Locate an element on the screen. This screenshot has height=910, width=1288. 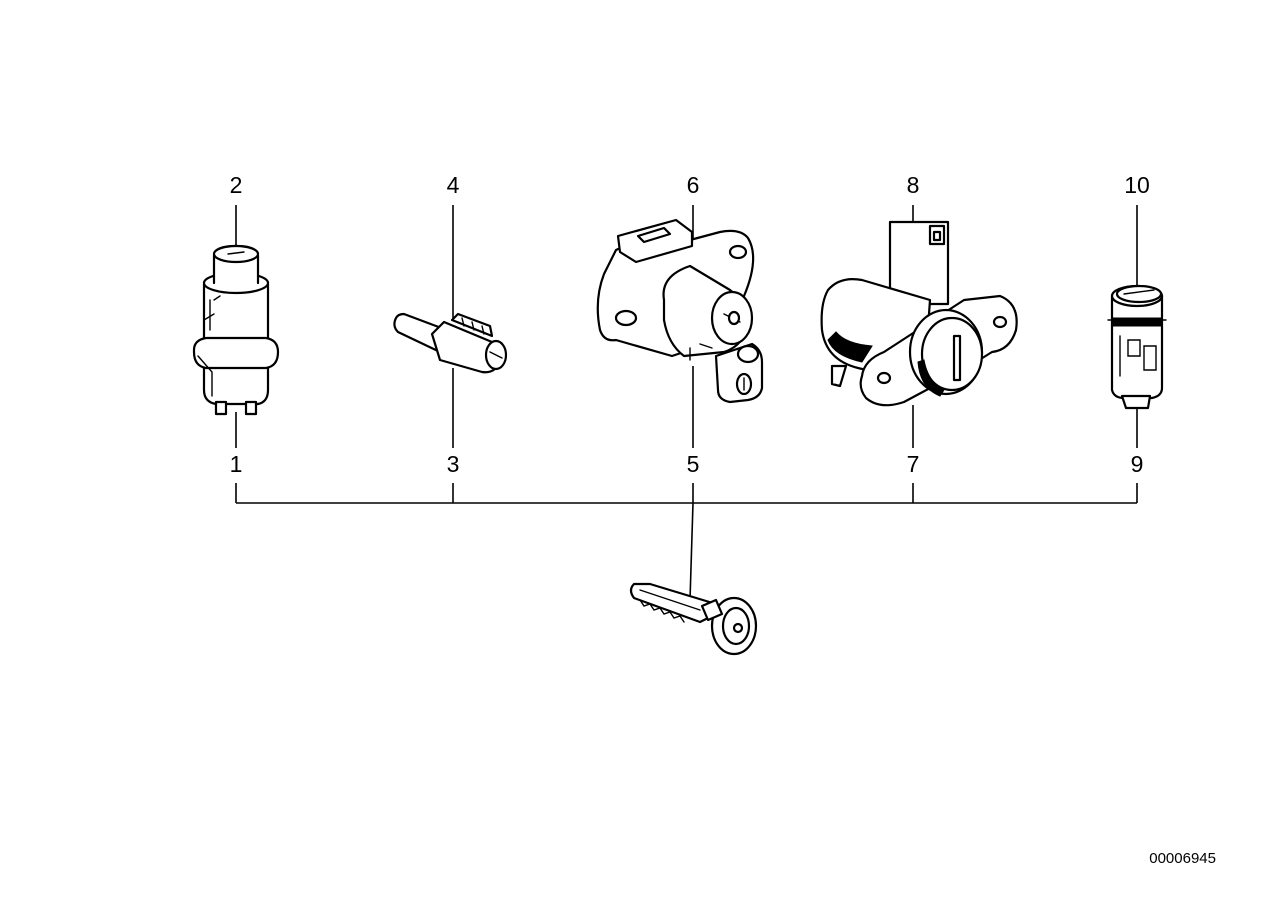
callout-2: 2 is located at coordinates (236, 185).